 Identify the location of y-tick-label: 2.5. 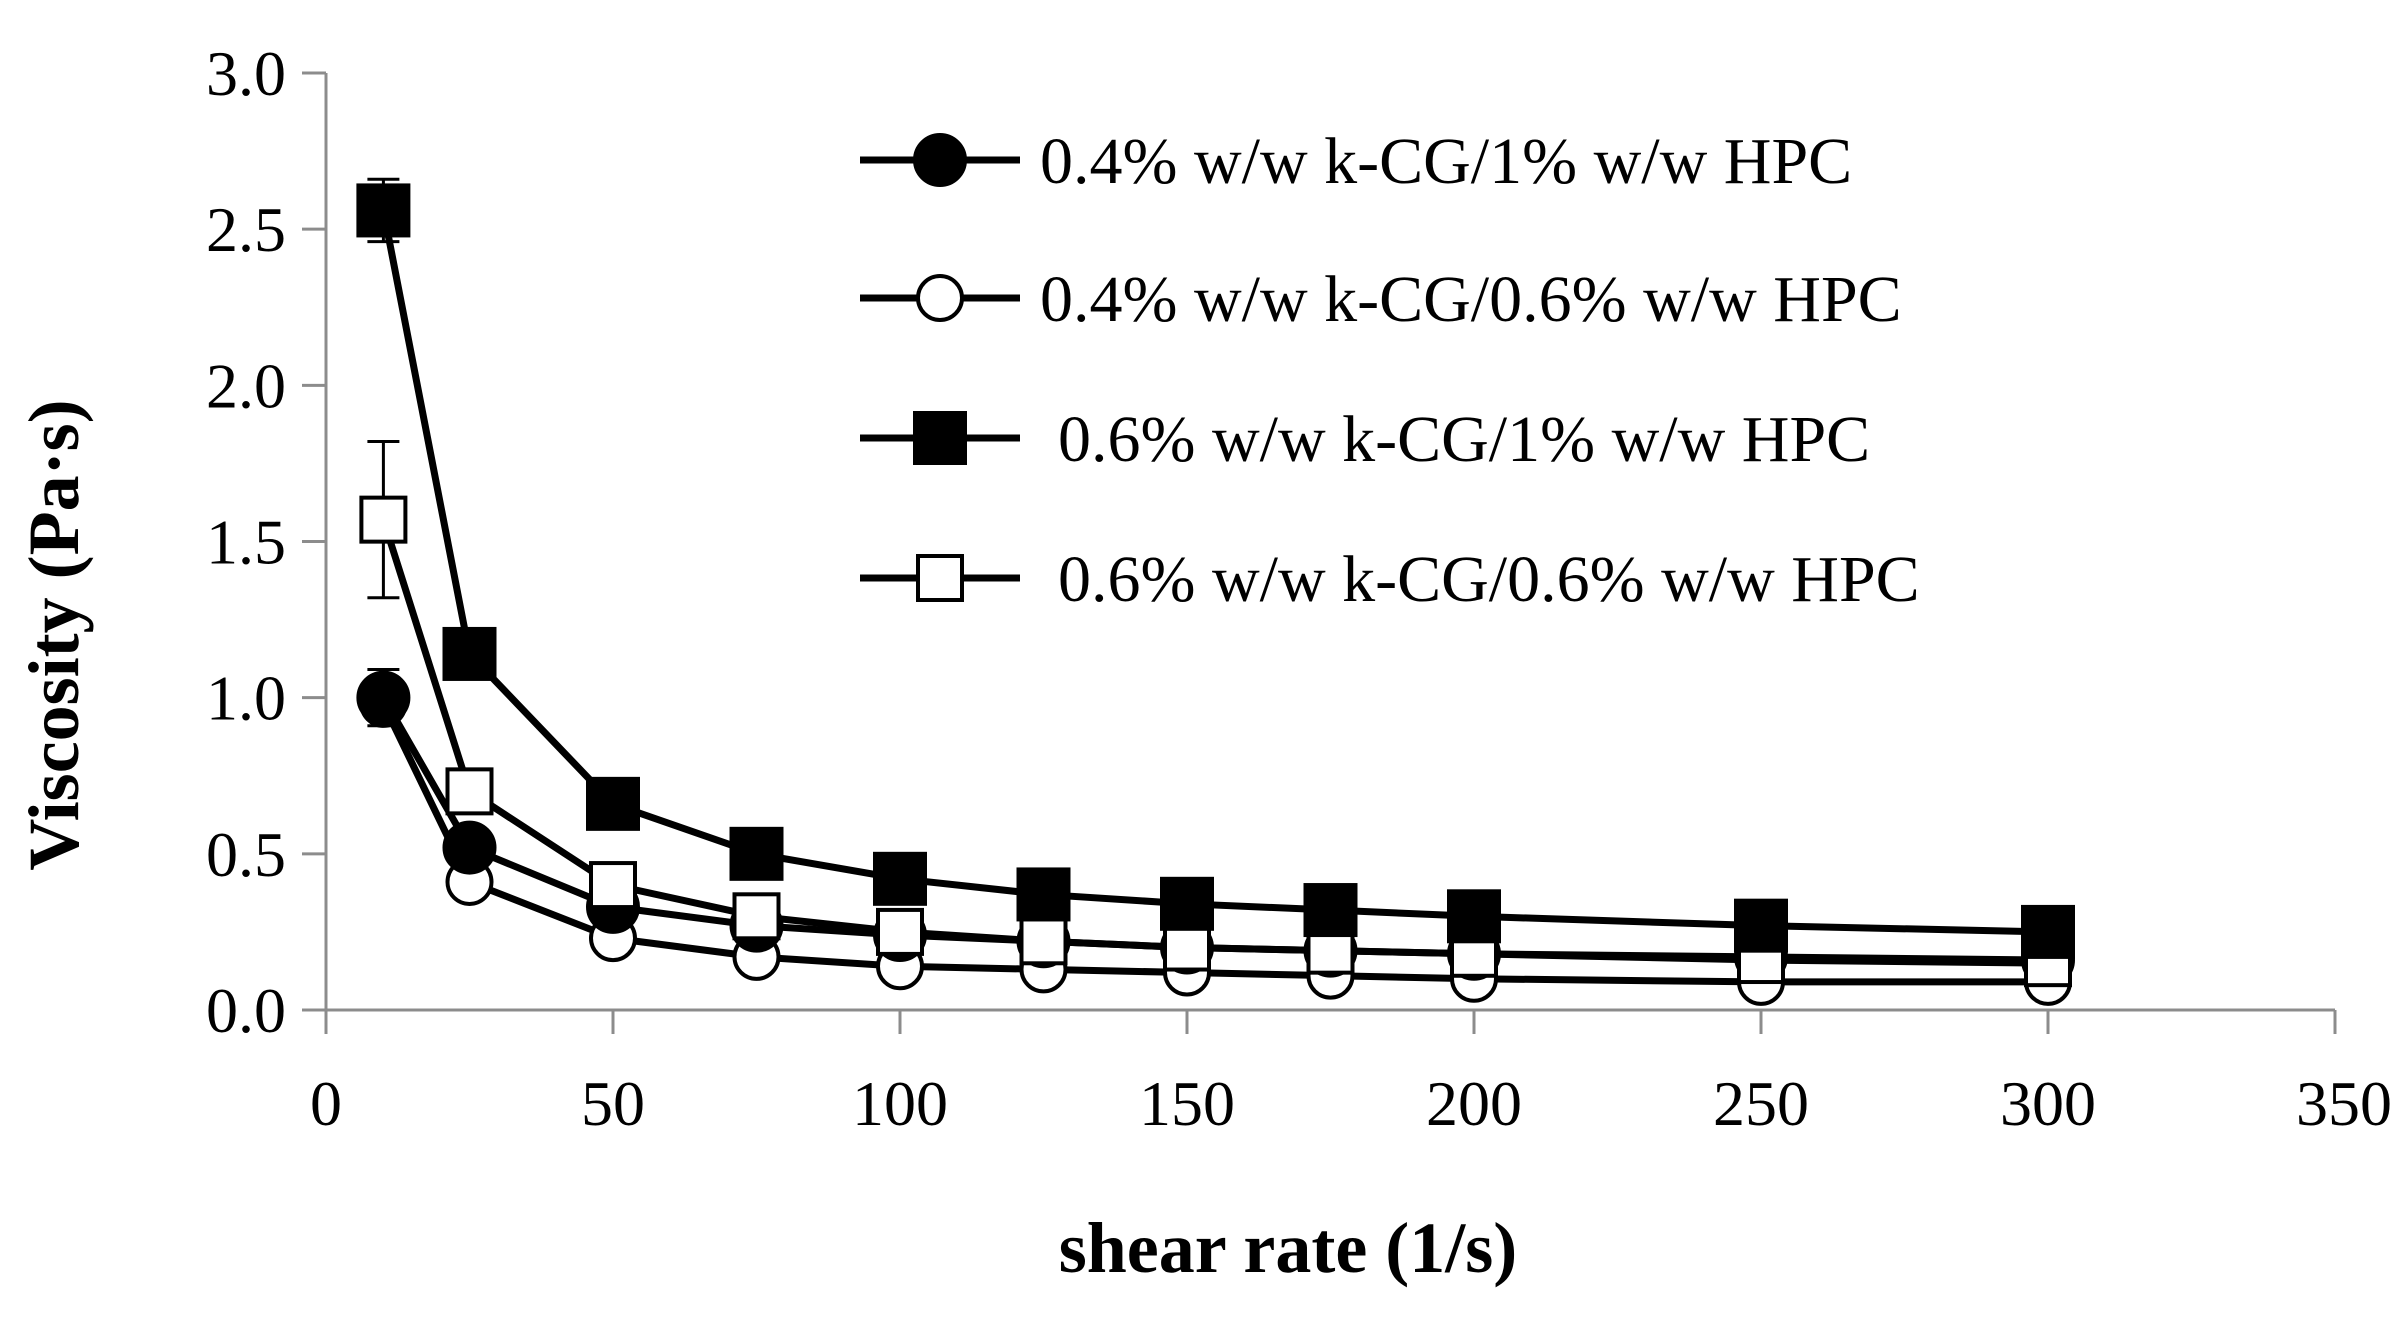
(246, 229).